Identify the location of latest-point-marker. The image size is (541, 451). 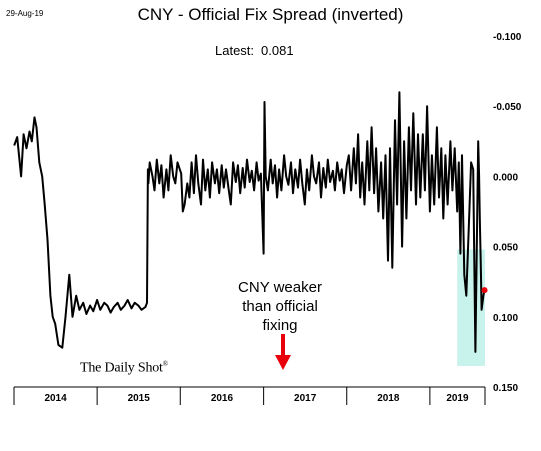
(484, 290).